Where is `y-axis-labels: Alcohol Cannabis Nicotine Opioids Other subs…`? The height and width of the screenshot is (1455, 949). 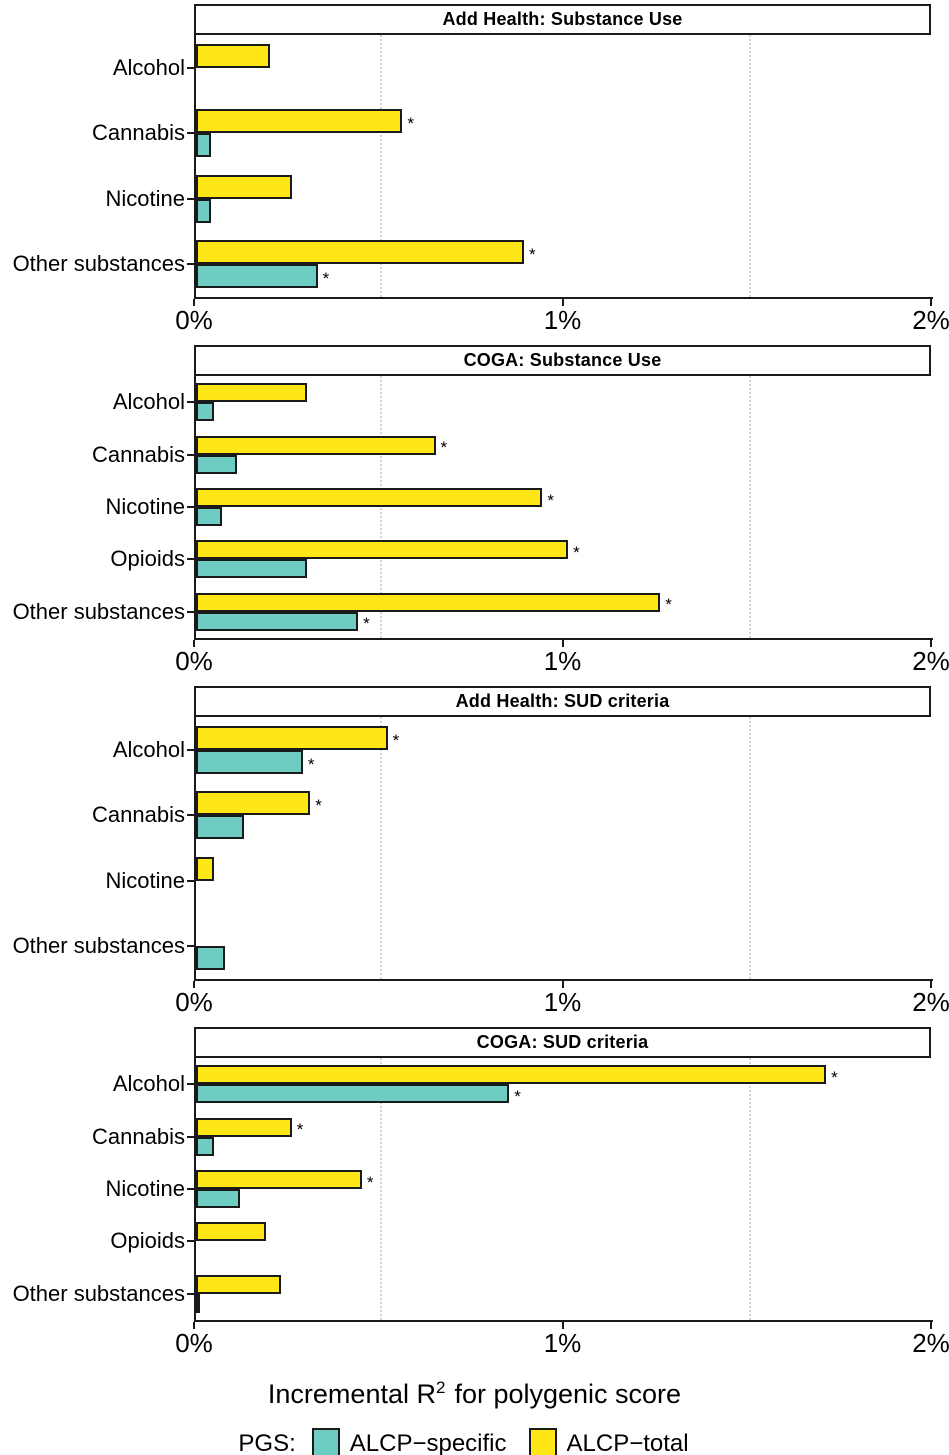
y-axis-labels: Alcohol Cannabis Nicotine Opioids Other subs… is located at coordinates (97, 1189).